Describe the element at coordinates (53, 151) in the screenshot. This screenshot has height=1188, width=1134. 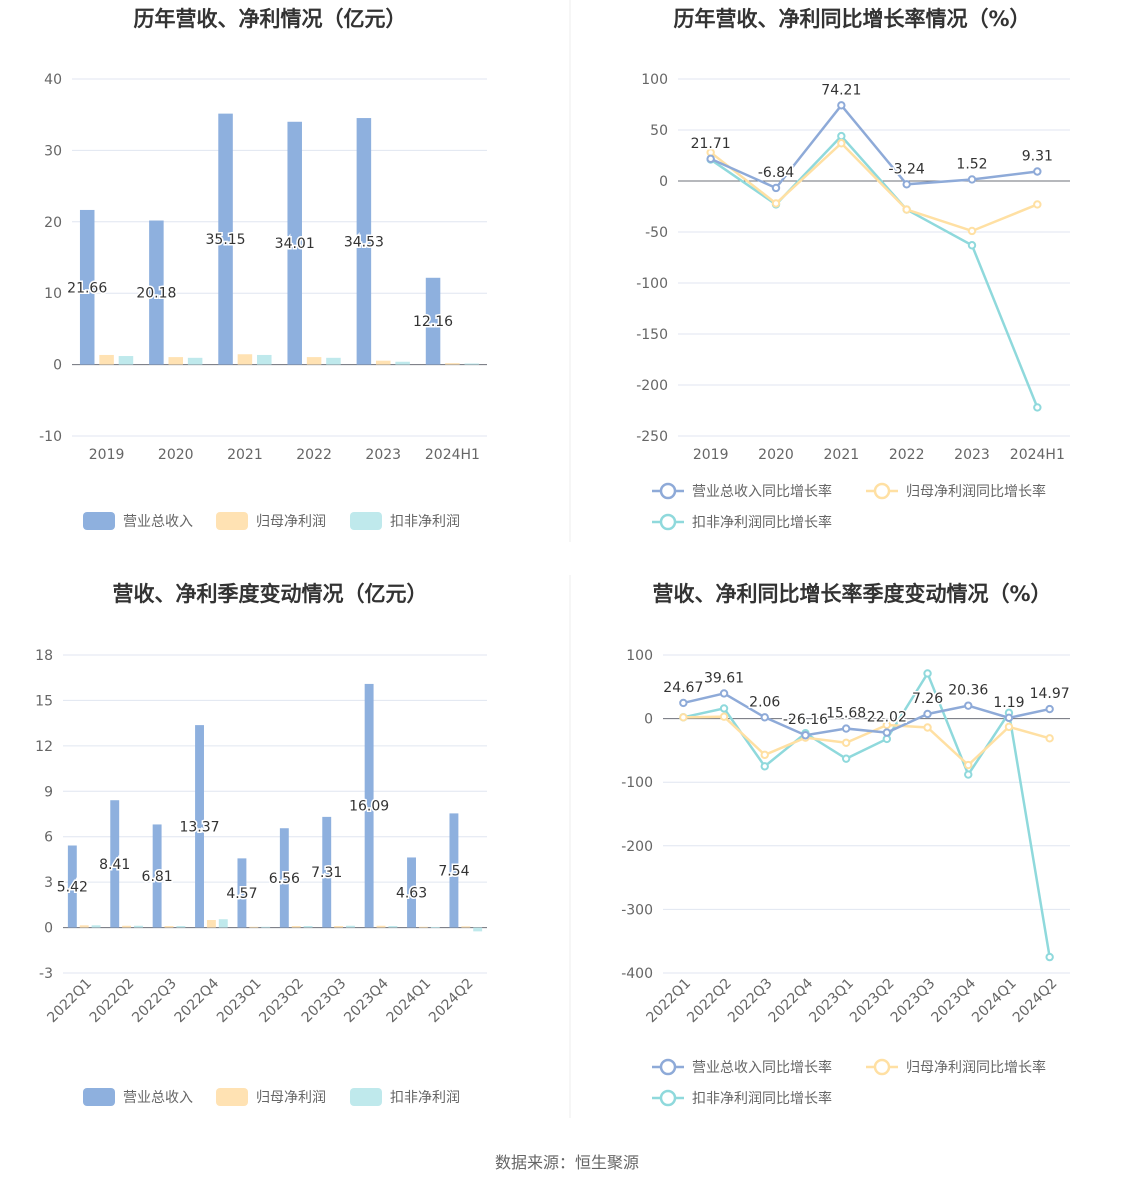
I see `y-tick-label: 30` at that location.